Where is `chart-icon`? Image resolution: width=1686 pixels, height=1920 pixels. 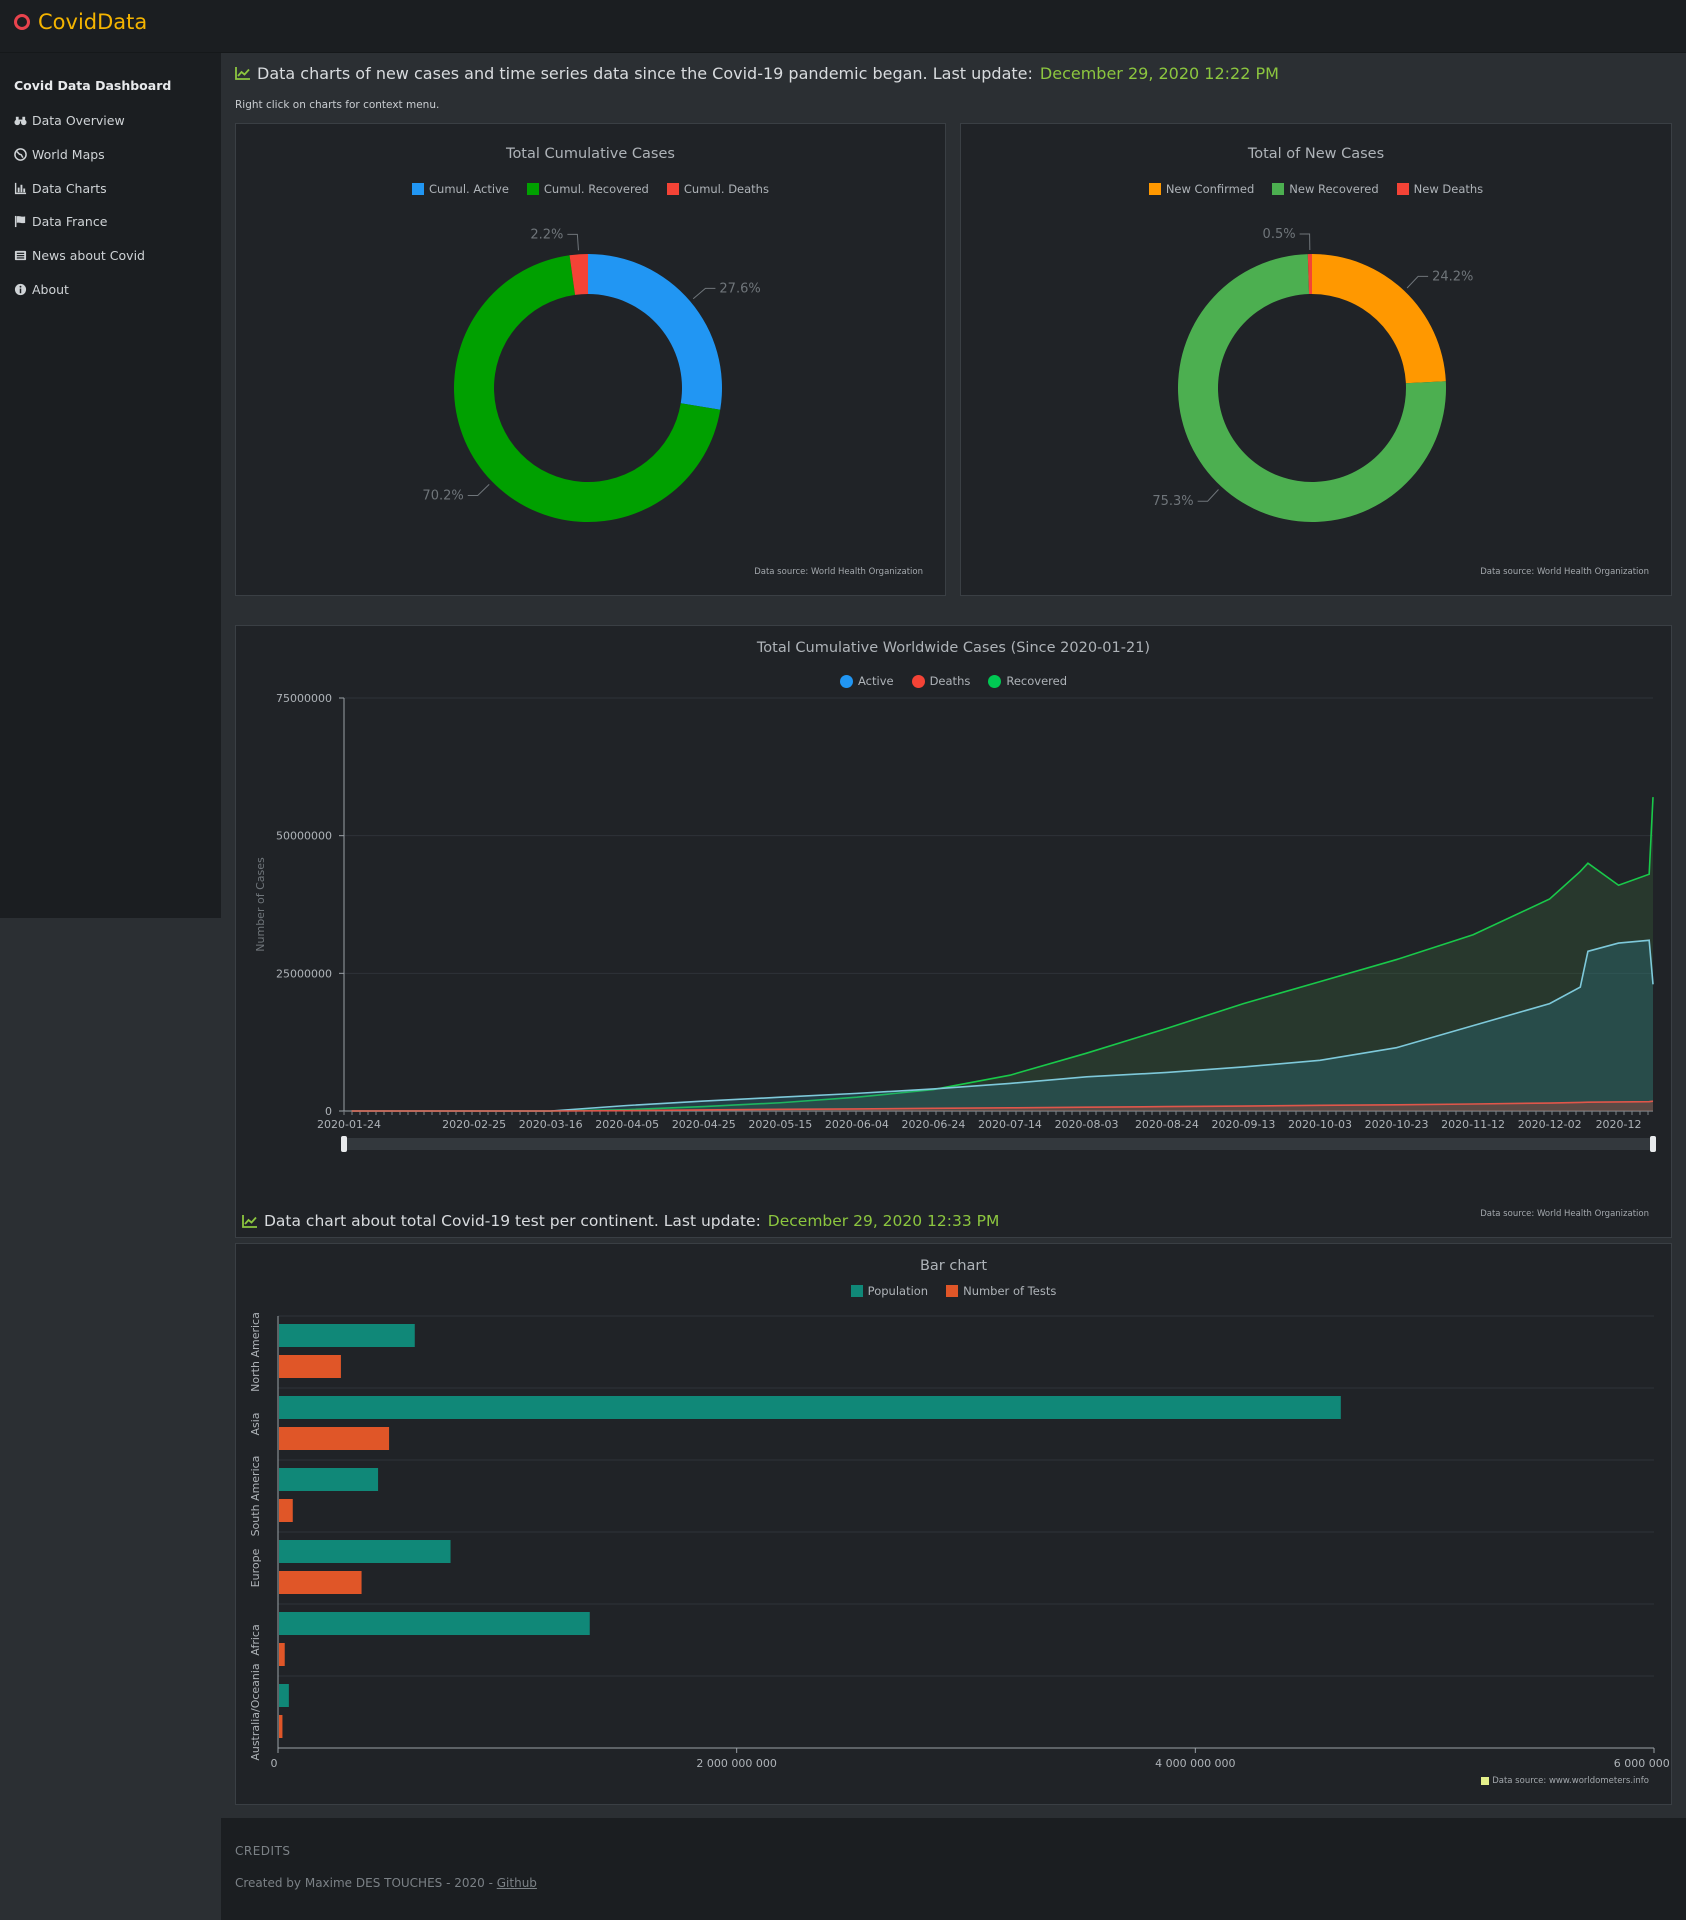
chart-icon is located at coordinates (20, 188).